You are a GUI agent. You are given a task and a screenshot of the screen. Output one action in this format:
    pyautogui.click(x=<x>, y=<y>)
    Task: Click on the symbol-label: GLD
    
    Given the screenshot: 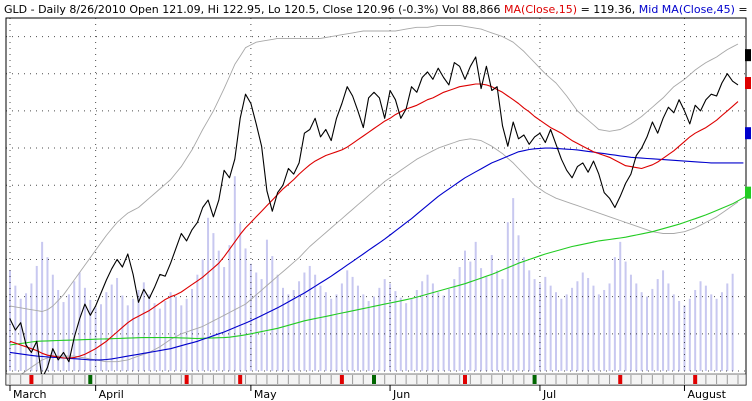 What is the action you would take?
    pyautogui.click(x=15, y=9)
    